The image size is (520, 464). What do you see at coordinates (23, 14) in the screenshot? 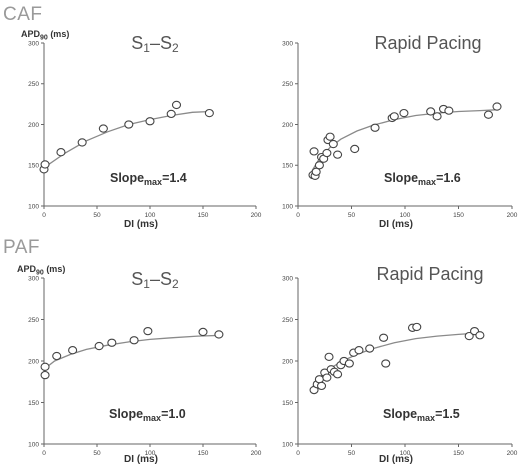
I see `group-label-caf: CAF` at bounding box center [23, 14].